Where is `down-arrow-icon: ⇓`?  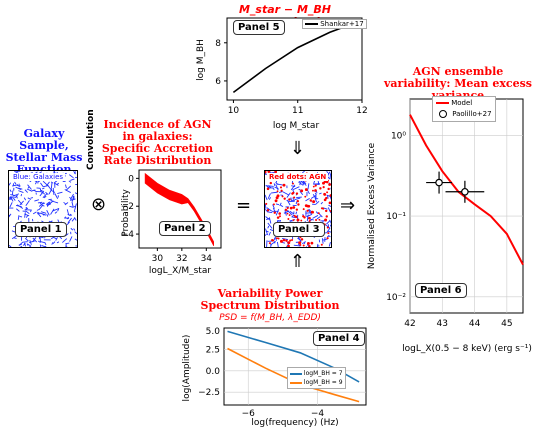 down-arrow-icon: ⇓ is located at coordinates (298, 148).